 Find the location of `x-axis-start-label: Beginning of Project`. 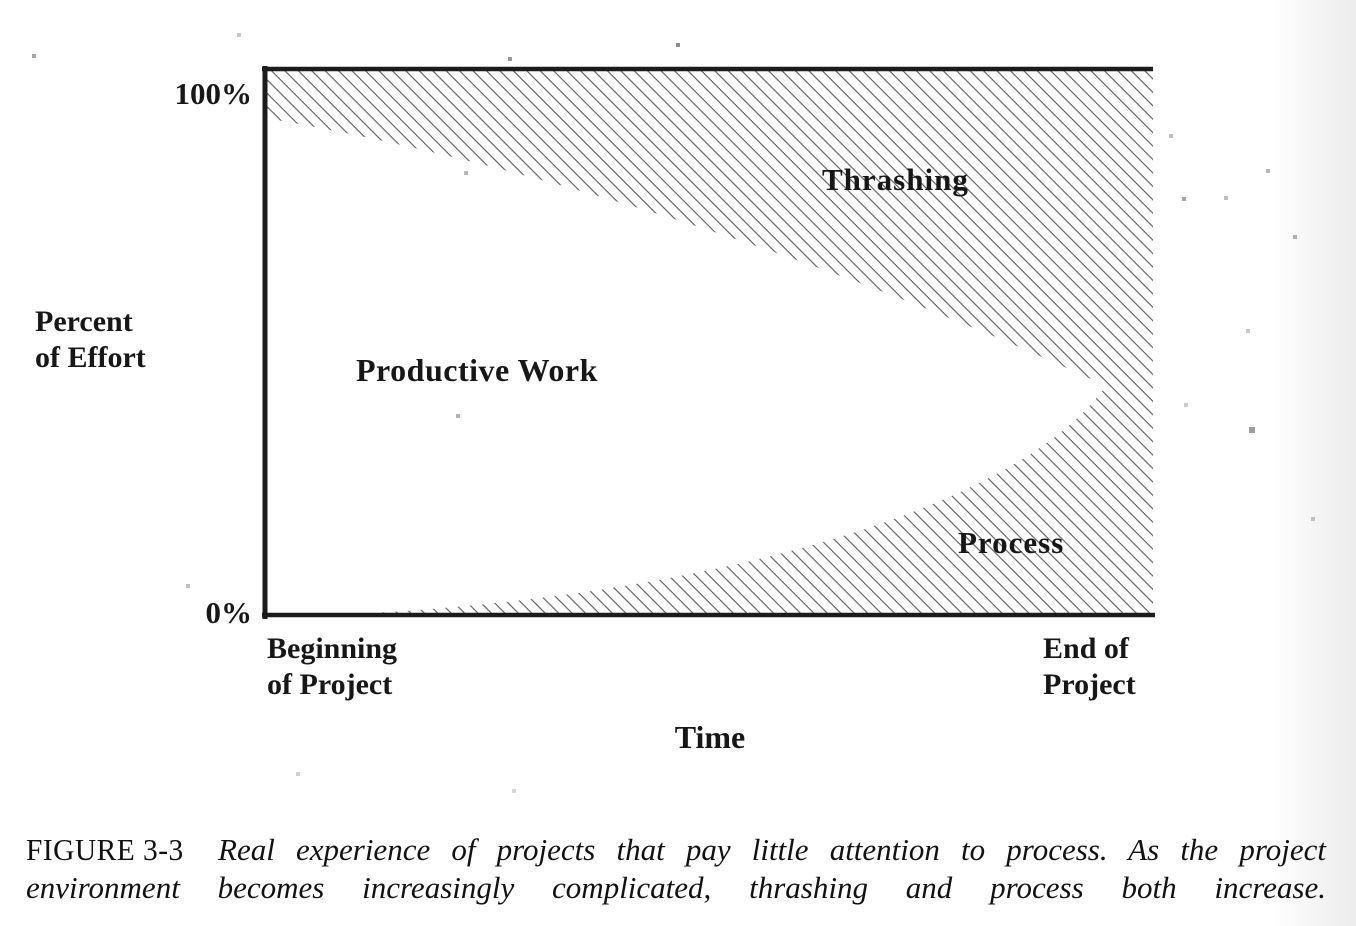

x-axis-start-label: Beginning of Project is located at coordinates (332, 667).